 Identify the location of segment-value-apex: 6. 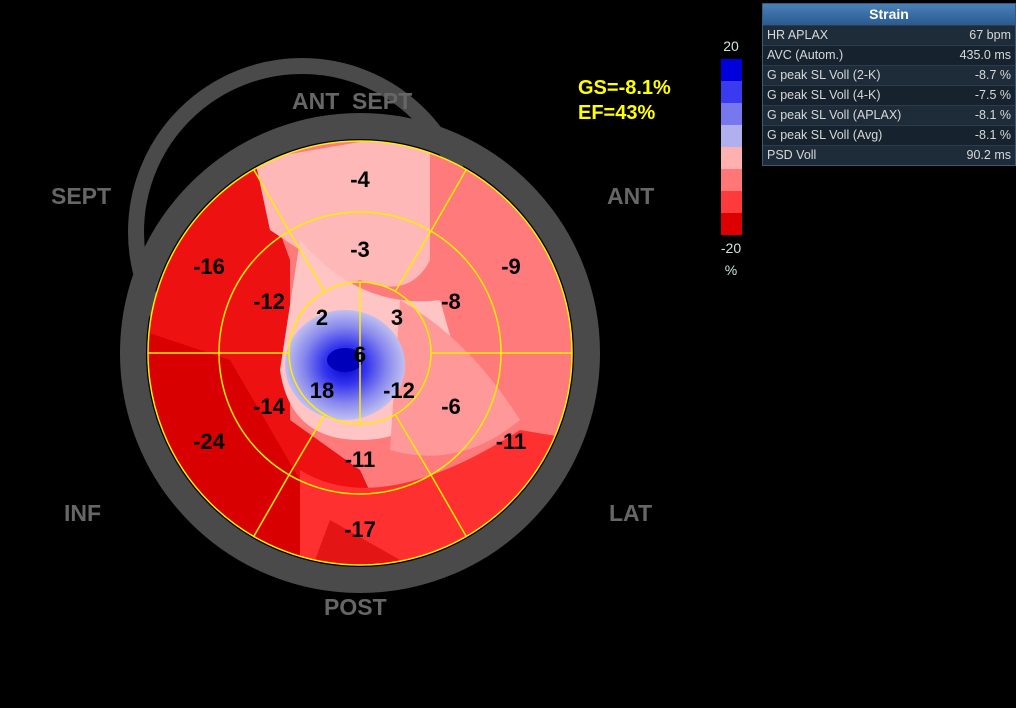
(360, 354).